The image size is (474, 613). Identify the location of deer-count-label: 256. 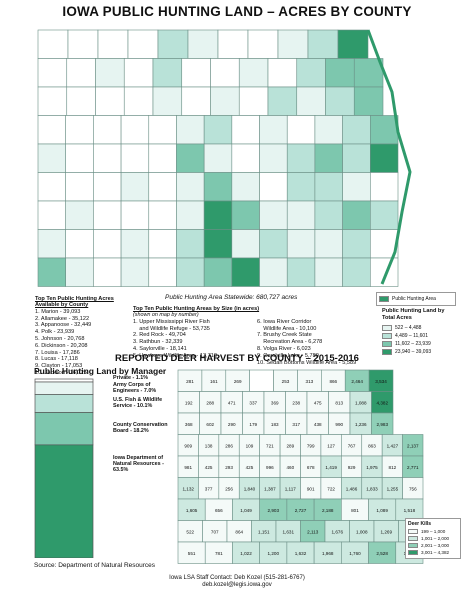
(229, 488).